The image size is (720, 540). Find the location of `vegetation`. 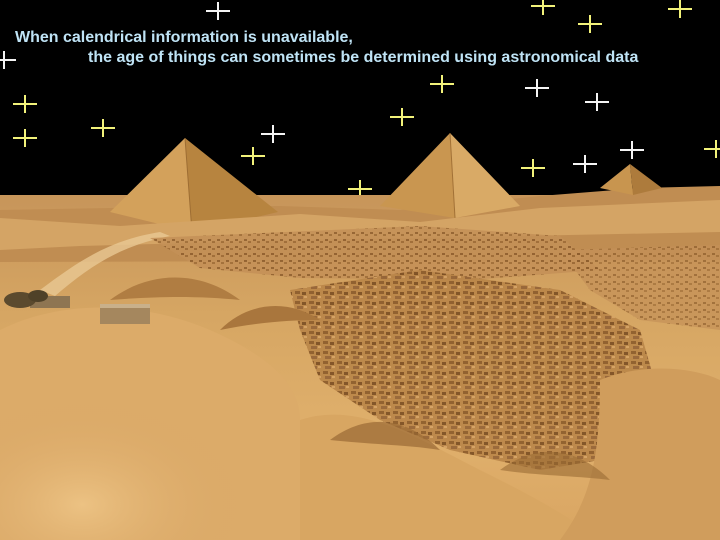

vegetation is located at coordinates (26, 299).